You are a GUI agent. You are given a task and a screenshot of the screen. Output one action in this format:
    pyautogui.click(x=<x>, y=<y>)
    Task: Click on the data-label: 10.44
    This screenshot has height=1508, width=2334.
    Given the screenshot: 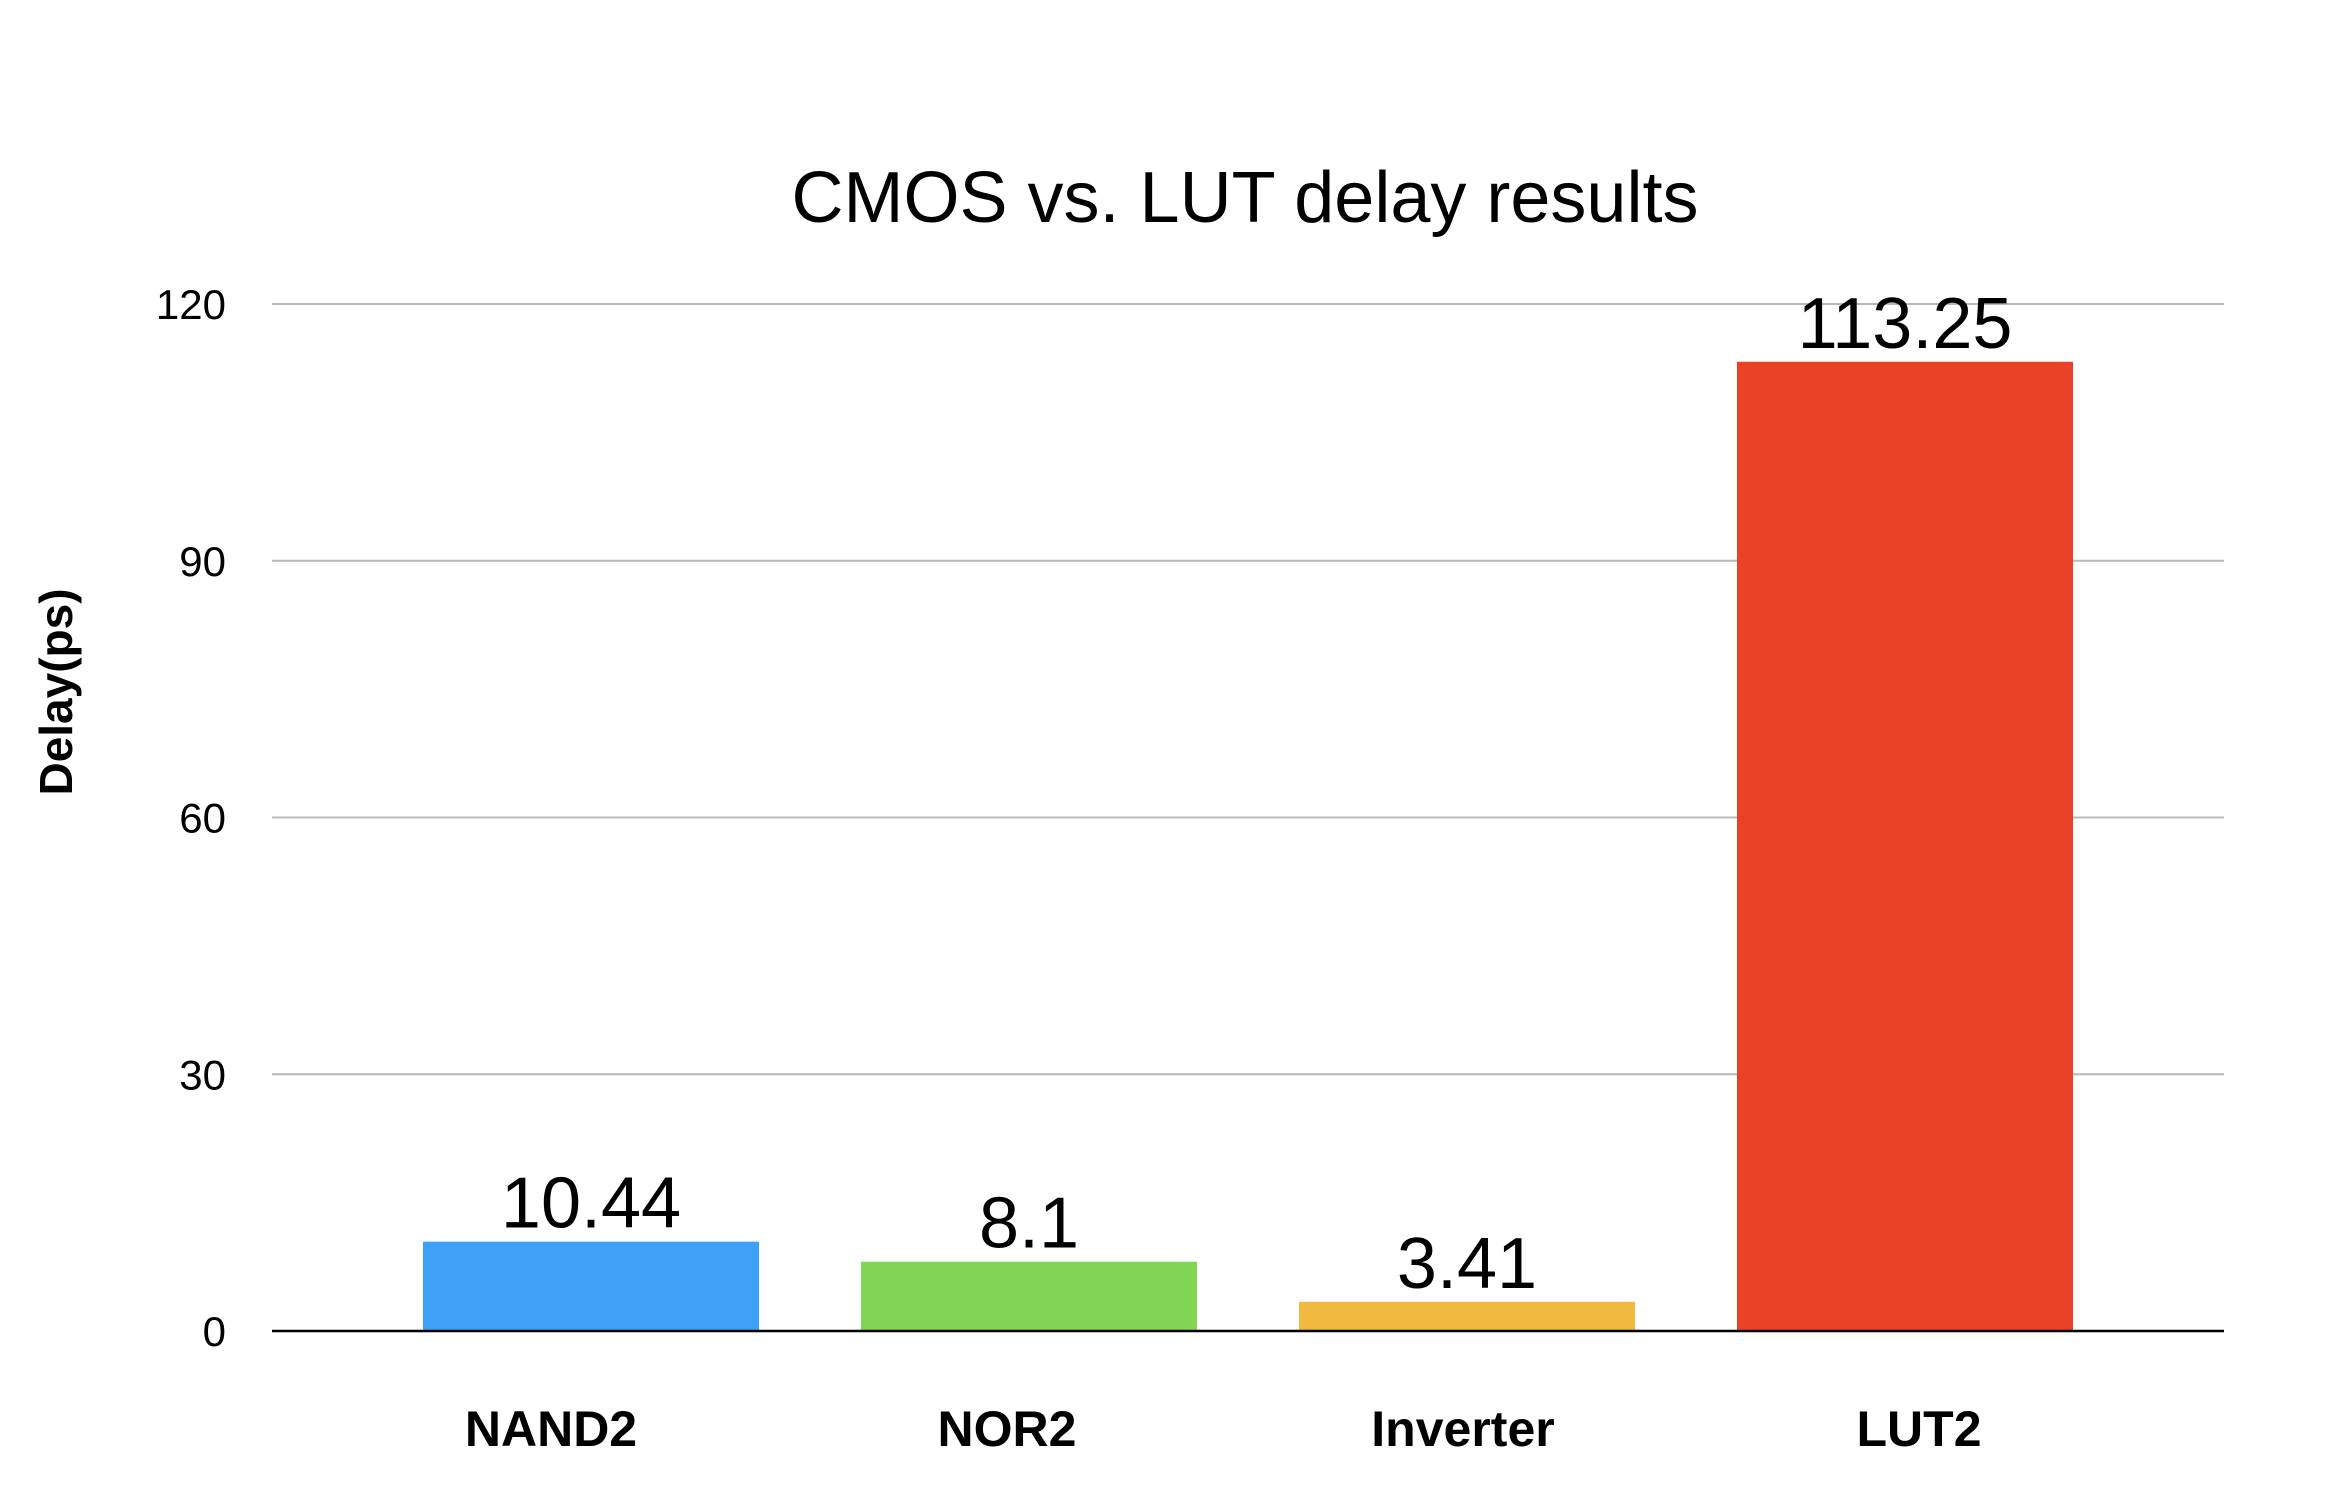 What is the action you would take?
    pyautogui.click(x=591, y=1204)
    